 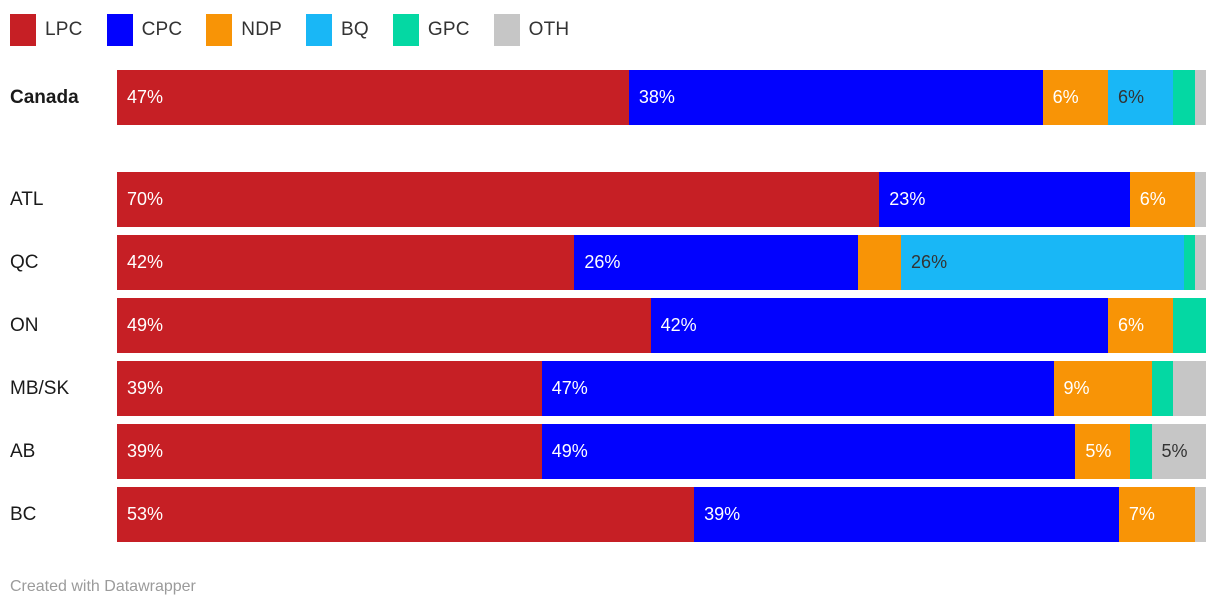 I want to click on footer: Created with Datawrapper, so click(x=103, y=587).